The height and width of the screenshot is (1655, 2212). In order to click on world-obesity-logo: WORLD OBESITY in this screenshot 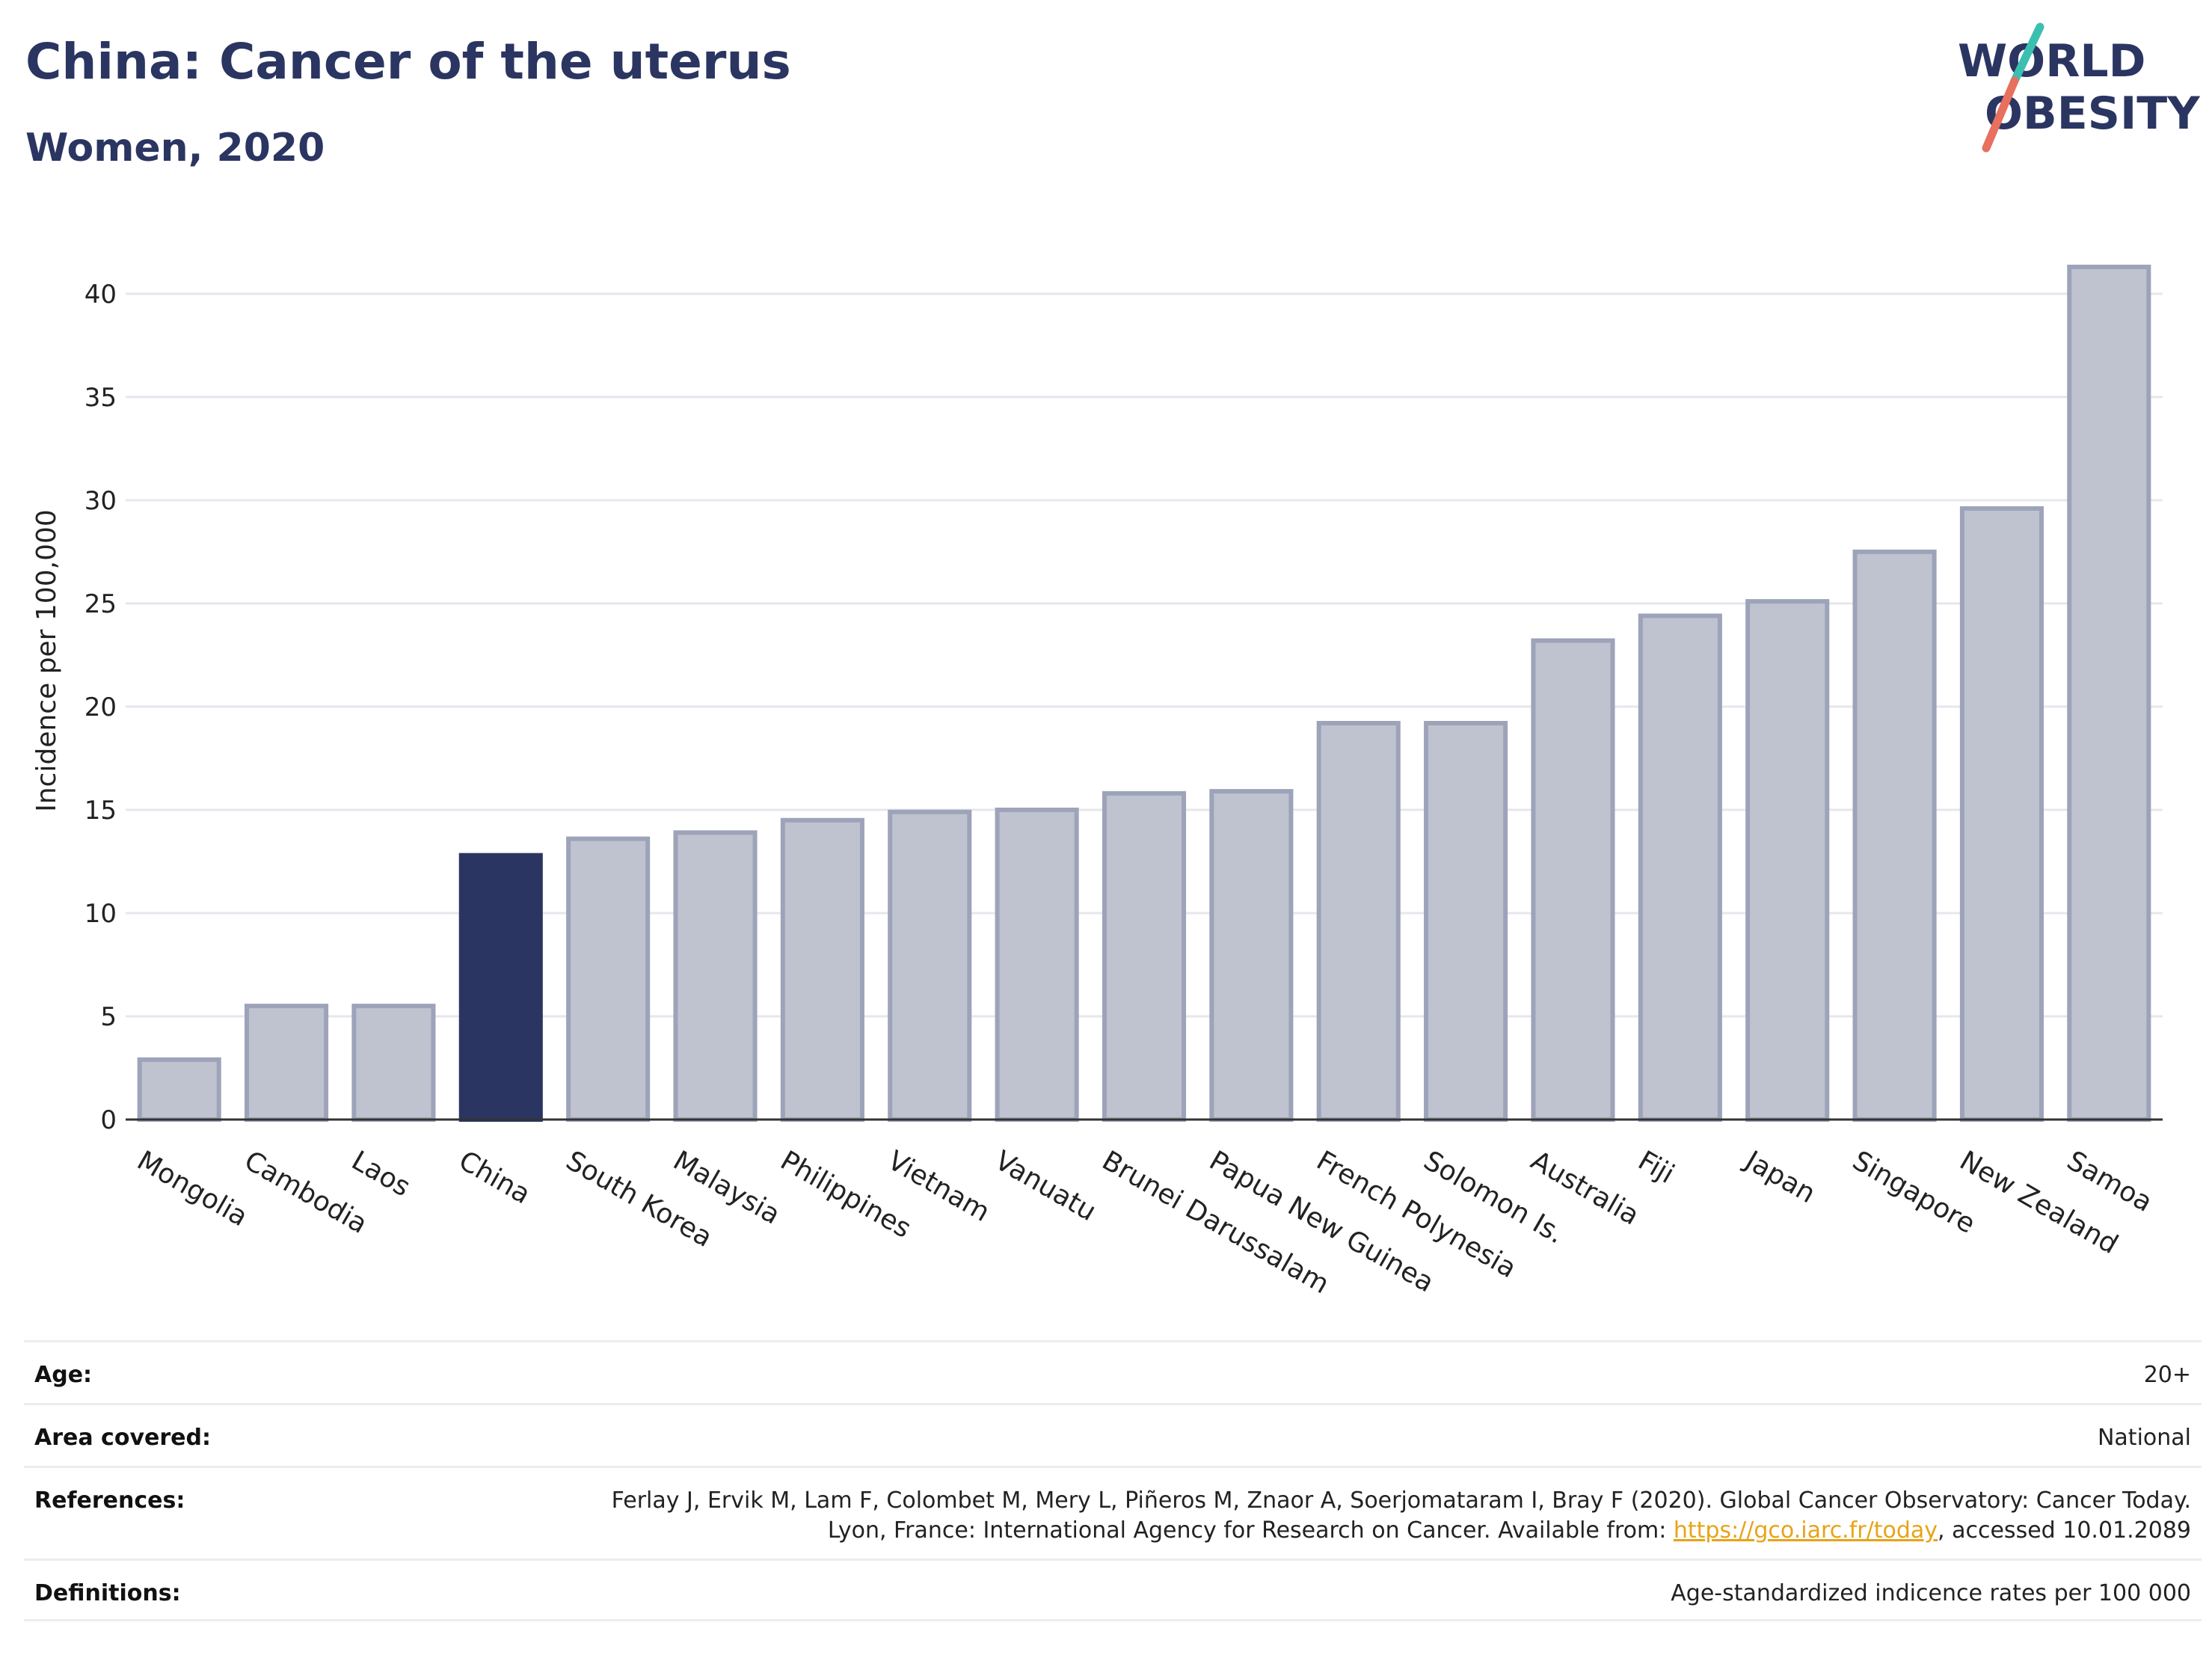, I will do `click(2079, 87)`.